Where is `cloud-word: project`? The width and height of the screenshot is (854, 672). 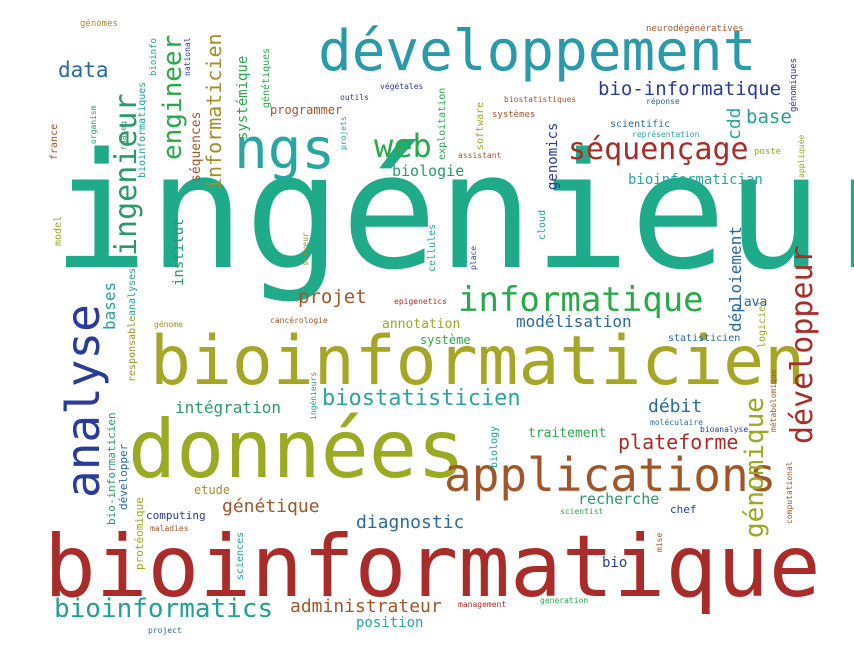 cloud-word: project is located at coordinates (165, 630).